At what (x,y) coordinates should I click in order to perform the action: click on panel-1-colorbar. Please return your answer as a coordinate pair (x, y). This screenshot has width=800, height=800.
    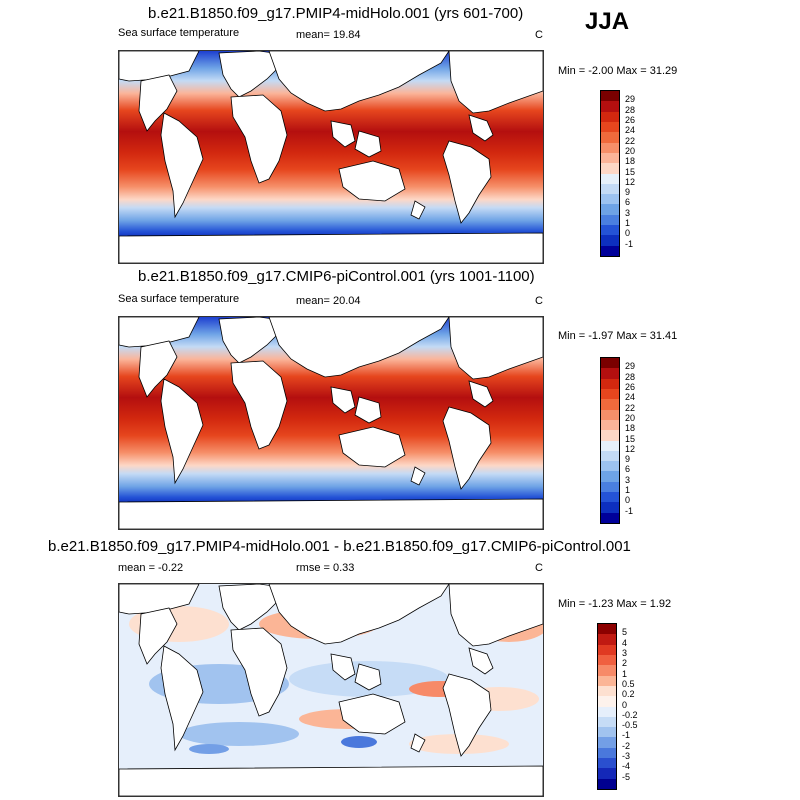
    Looking at the image, I should click on (610, 173).